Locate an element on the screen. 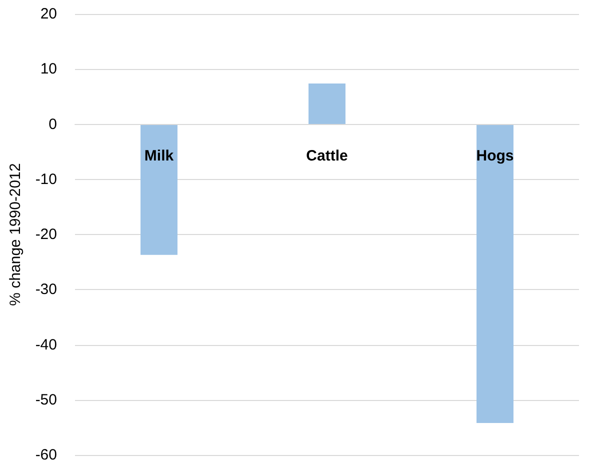 The width and height of the screenshot is (589, 469). y-tick-label: 20 is located at coordinates (48, 14).